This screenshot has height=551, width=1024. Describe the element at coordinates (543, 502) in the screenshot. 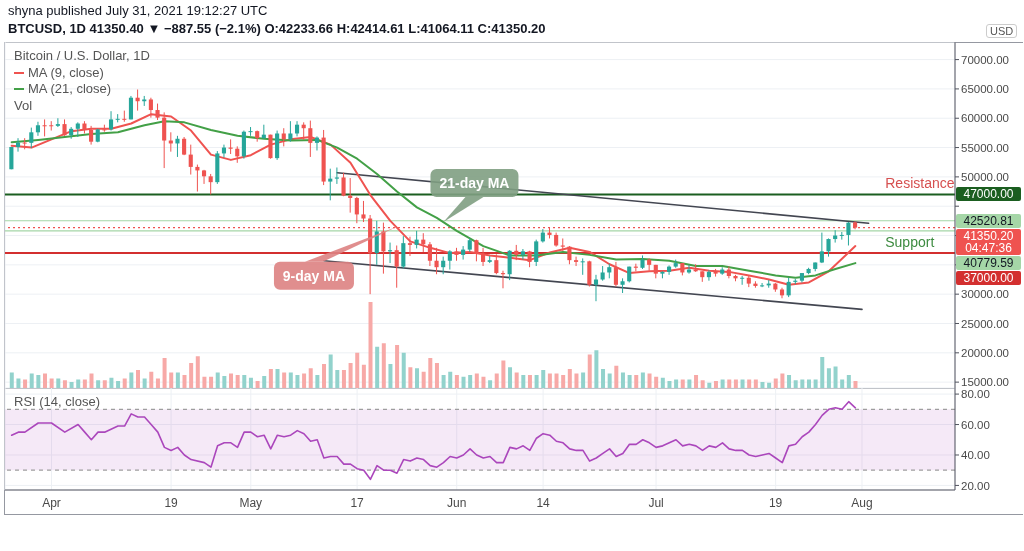

I see `x-tick-label: 14` at that location.